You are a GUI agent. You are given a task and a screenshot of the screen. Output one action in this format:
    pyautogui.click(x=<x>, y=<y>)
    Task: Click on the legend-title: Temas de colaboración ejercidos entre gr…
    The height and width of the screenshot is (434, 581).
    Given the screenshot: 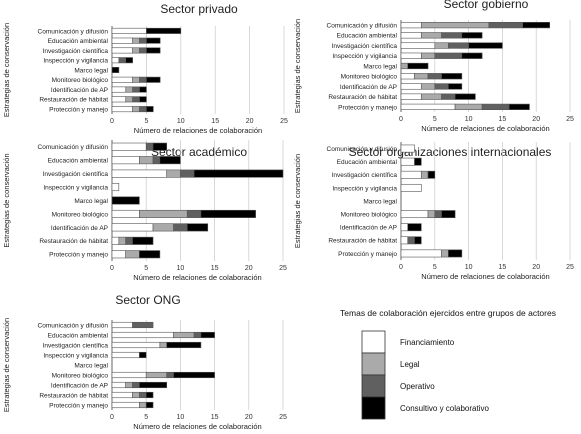 What is the action you would take?
    pyautogui.click(x=448, y=313)
    